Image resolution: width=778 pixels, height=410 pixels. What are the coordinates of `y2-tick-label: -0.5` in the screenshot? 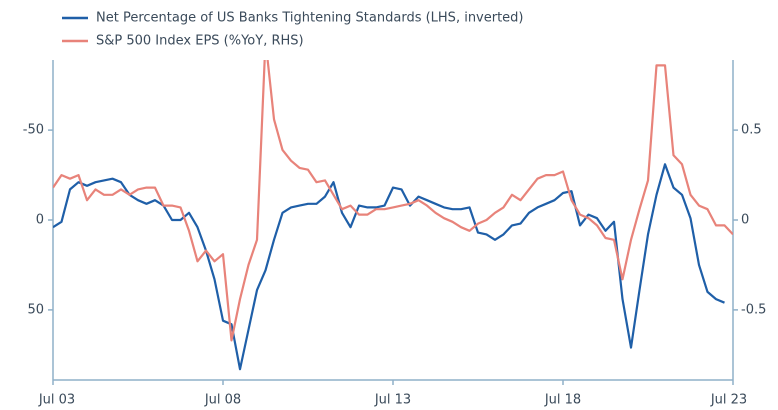 It's located at (753, 309).